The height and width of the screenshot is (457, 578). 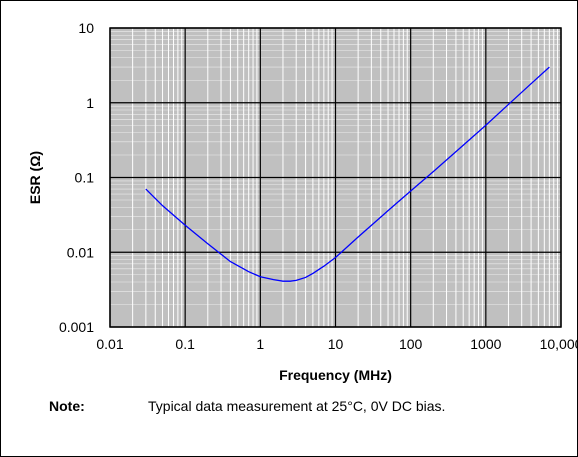 What do you see at coordinates (67, 406) in the screenshot?
I see `note-label: Note:` at bounding box center [67, 406].